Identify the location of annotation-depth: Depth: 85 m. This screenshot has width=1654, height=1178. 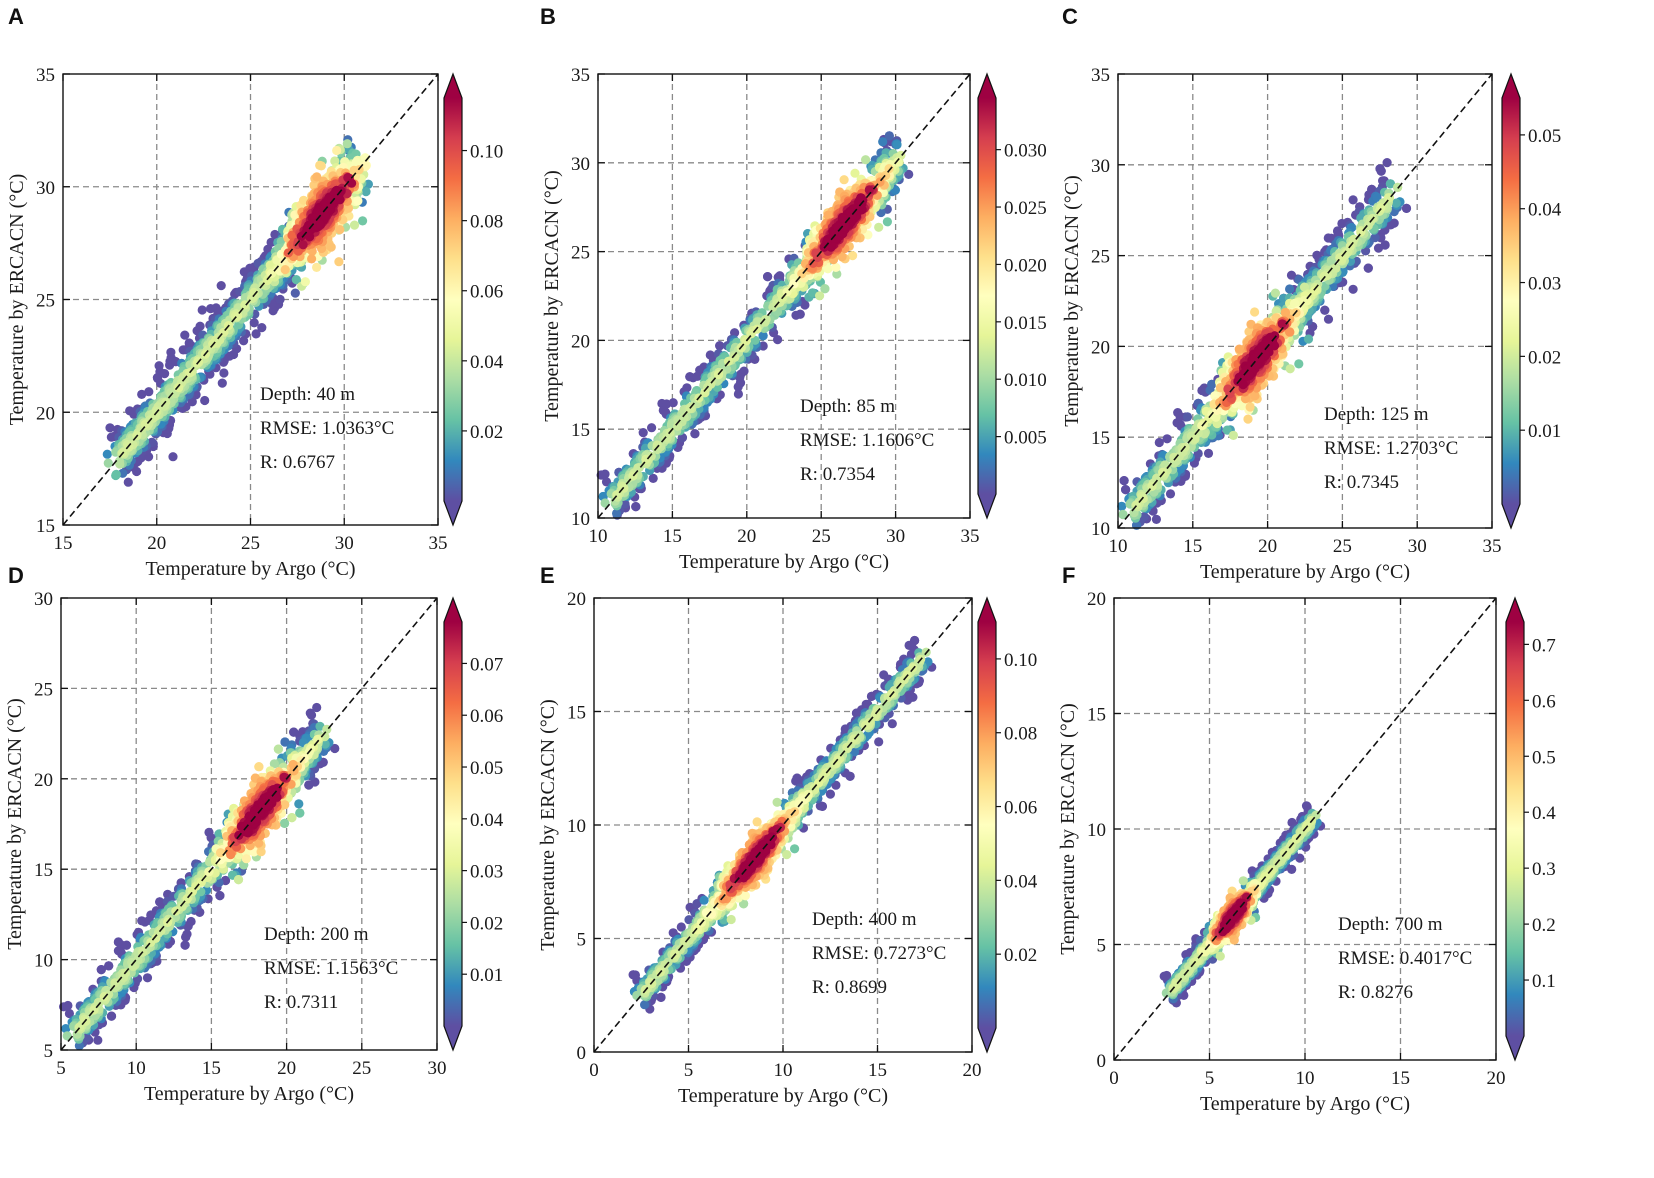
(847, 406).